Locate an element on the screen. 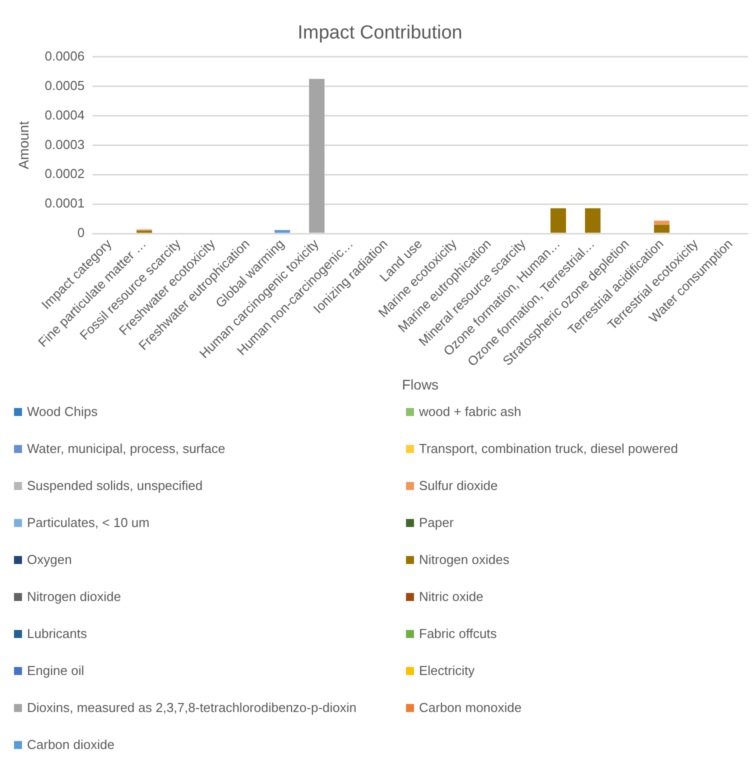  x-axis-title: Flows is located at coordinates (420, 384).